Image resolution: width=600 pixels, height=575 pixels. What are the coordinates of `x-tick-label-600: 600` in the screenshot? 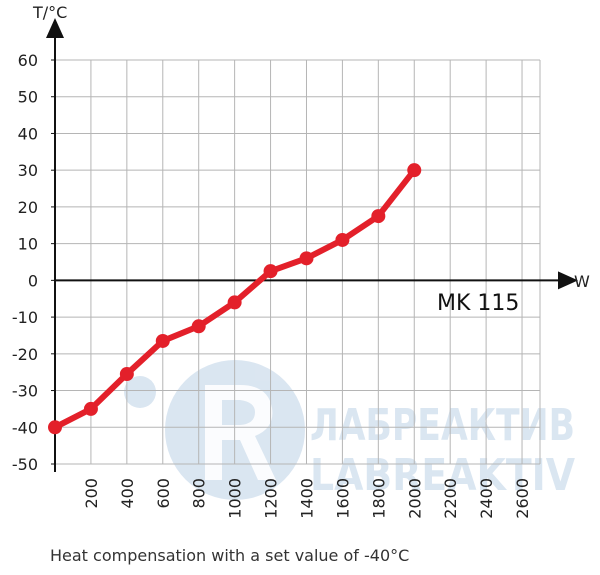 It's located at (163, 493).